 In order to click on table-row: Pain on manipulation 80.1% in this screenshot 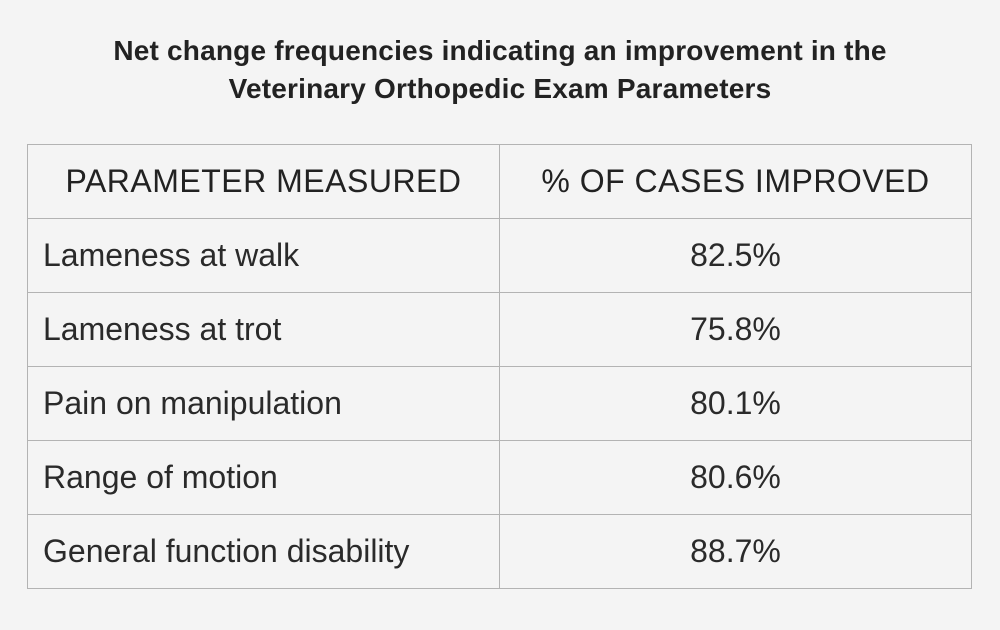, I will do `click(499, 403)`.